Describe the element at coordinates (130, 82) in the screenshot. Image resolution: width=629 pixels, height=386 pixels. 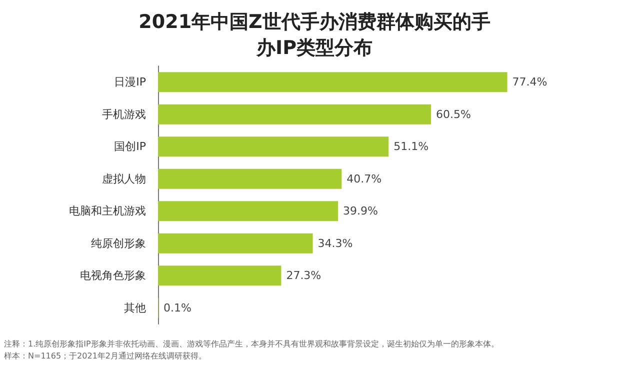
I see `y-tick-label: 日漫IP` at that location.